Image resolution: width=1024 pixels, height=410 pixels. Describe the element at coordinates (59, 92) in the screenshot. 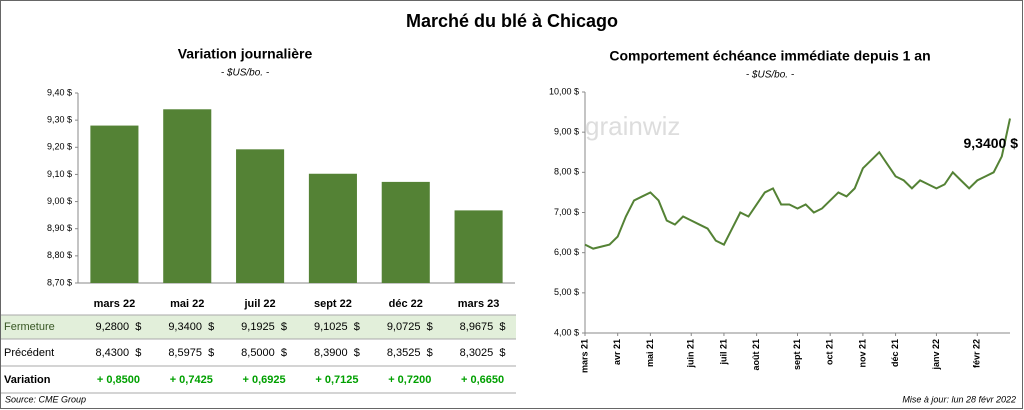

I see `y-tick-label: 9,40 $` at that location.